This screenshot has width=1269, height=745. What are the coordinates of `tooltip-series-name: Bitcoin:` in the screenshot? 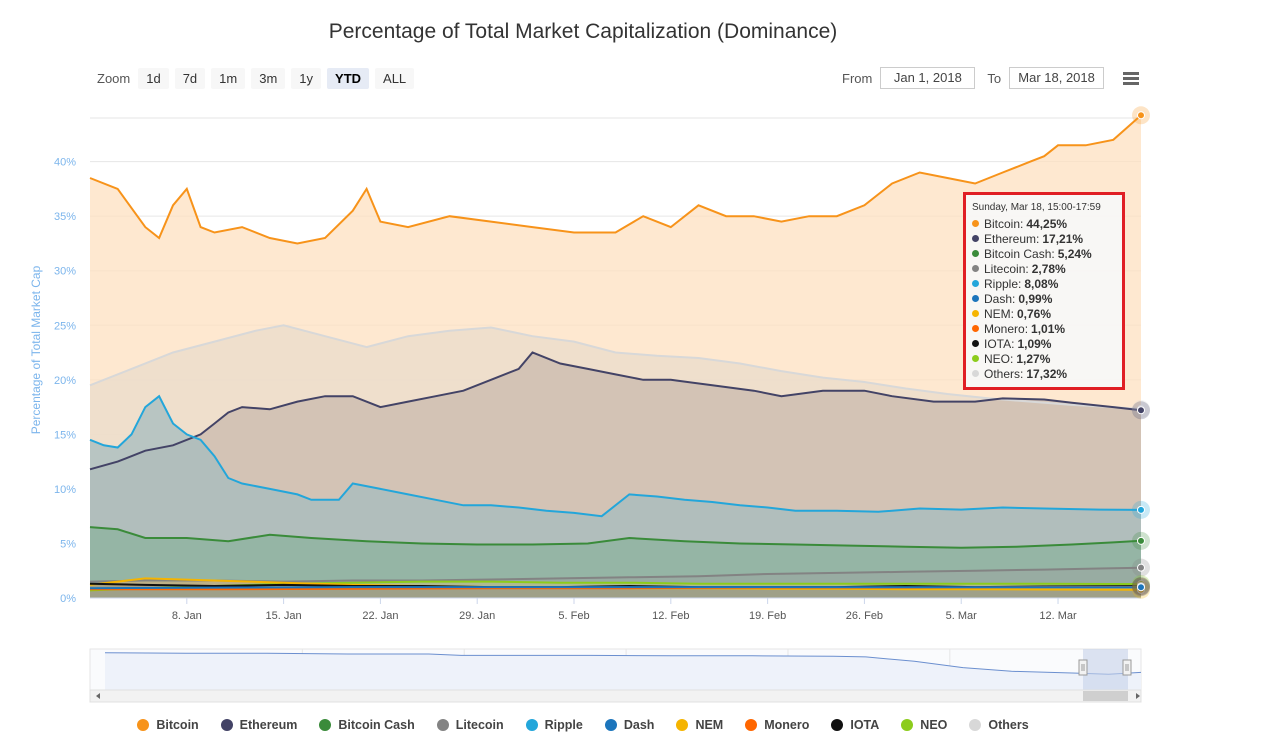 It's located at (1004, 224).